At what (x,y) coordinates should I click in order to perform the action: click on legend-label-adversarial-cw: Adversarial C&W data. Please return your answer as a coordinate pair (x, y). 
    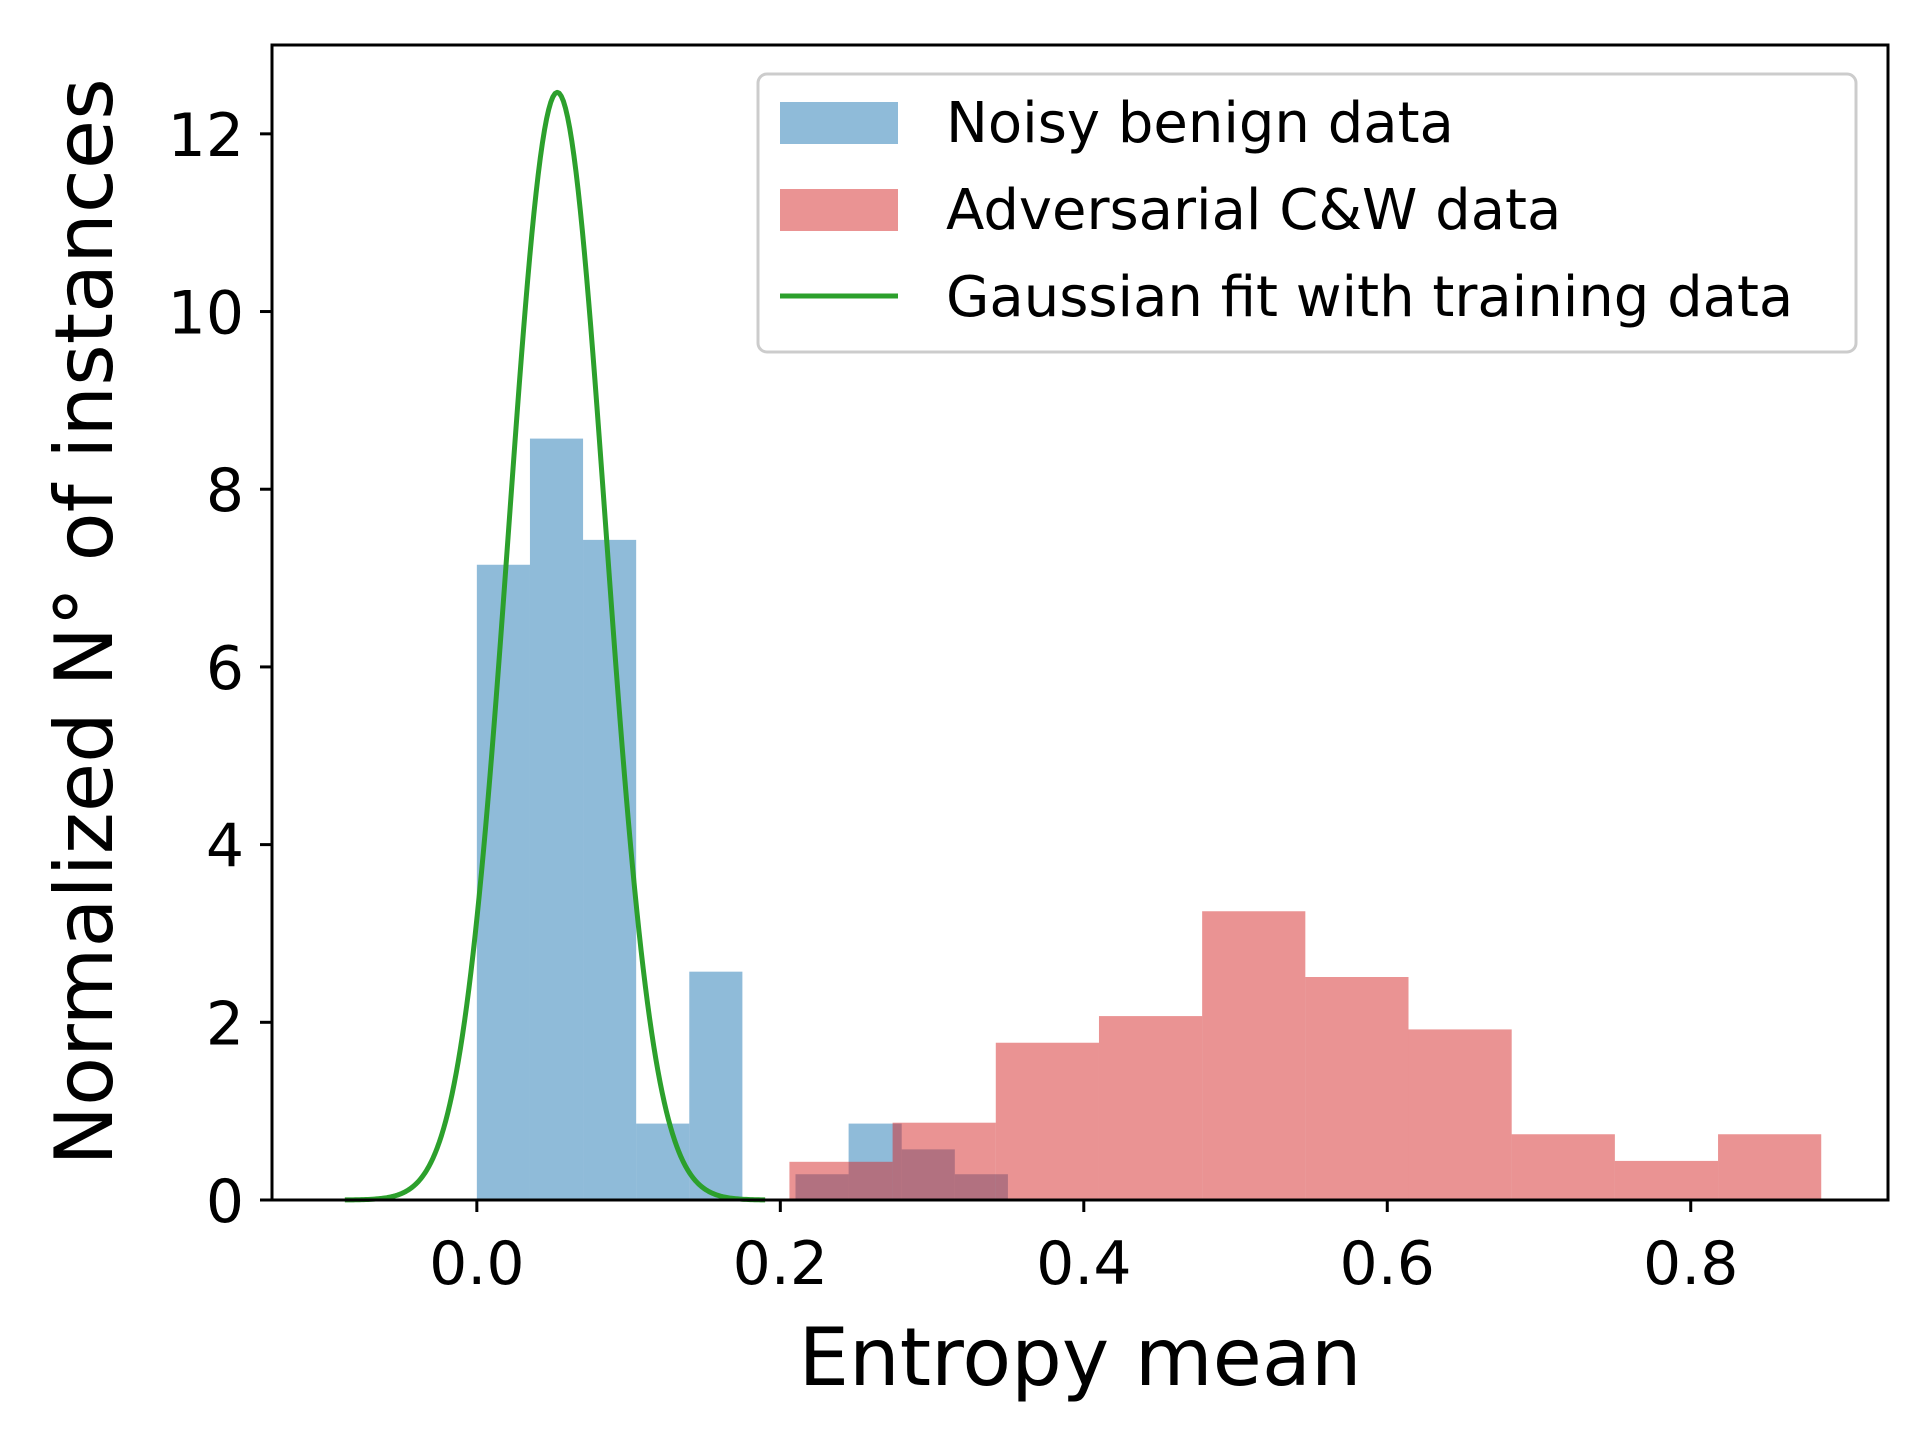
    Looking at the image, I should click on (1253, 210).